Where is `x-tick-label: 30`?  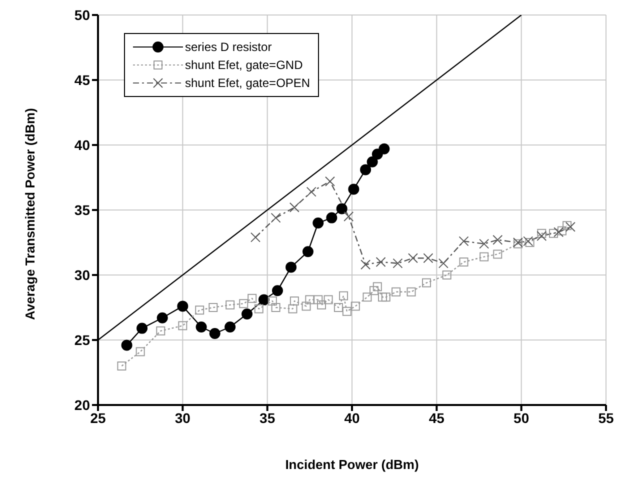 x-tick-label: 30 is located at coordinates (182, 418).